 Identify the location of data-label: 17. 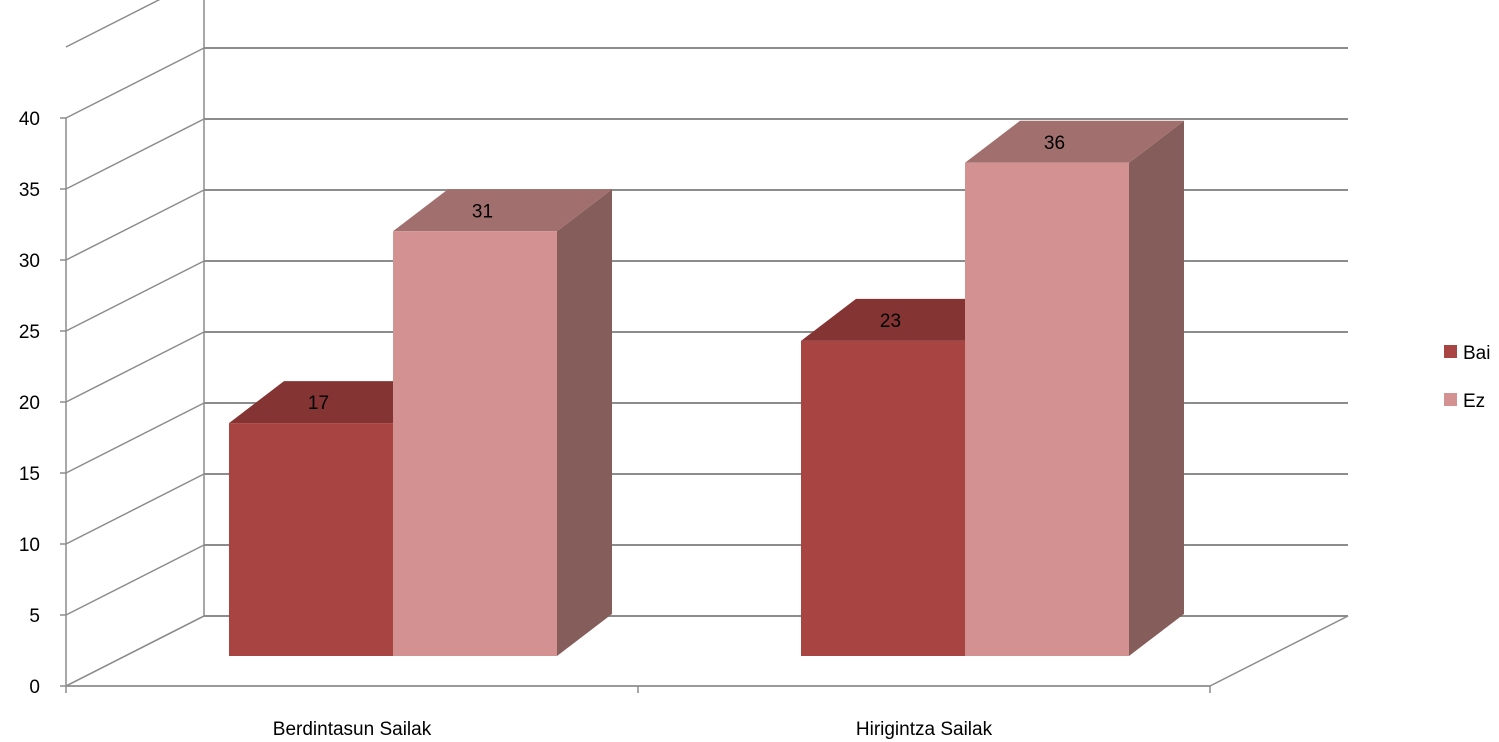
(318, 403).